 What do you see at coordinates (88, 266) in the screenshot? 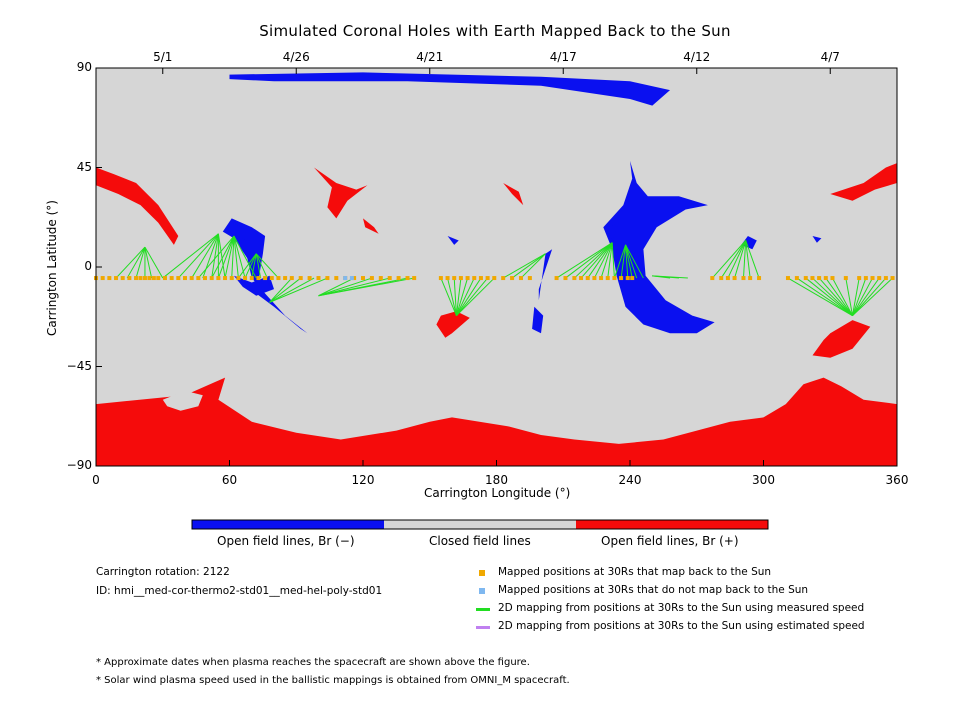
I see `y-tick-label: 0` at bounding box center [88, 266].